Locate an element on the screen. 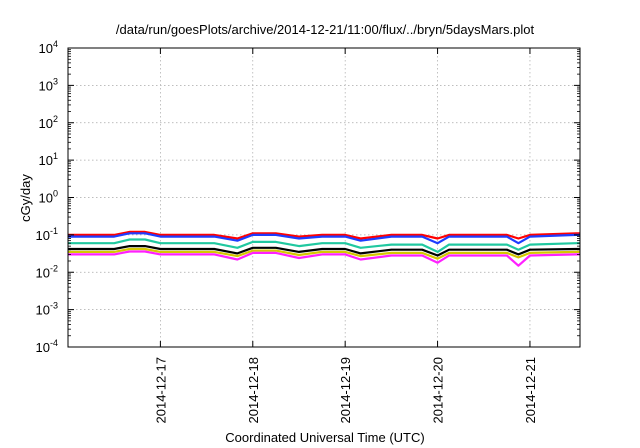 The height and width of the screenshot is (448, 640). y-tick-label: 10⁰ is located at coordinates (48, 197).